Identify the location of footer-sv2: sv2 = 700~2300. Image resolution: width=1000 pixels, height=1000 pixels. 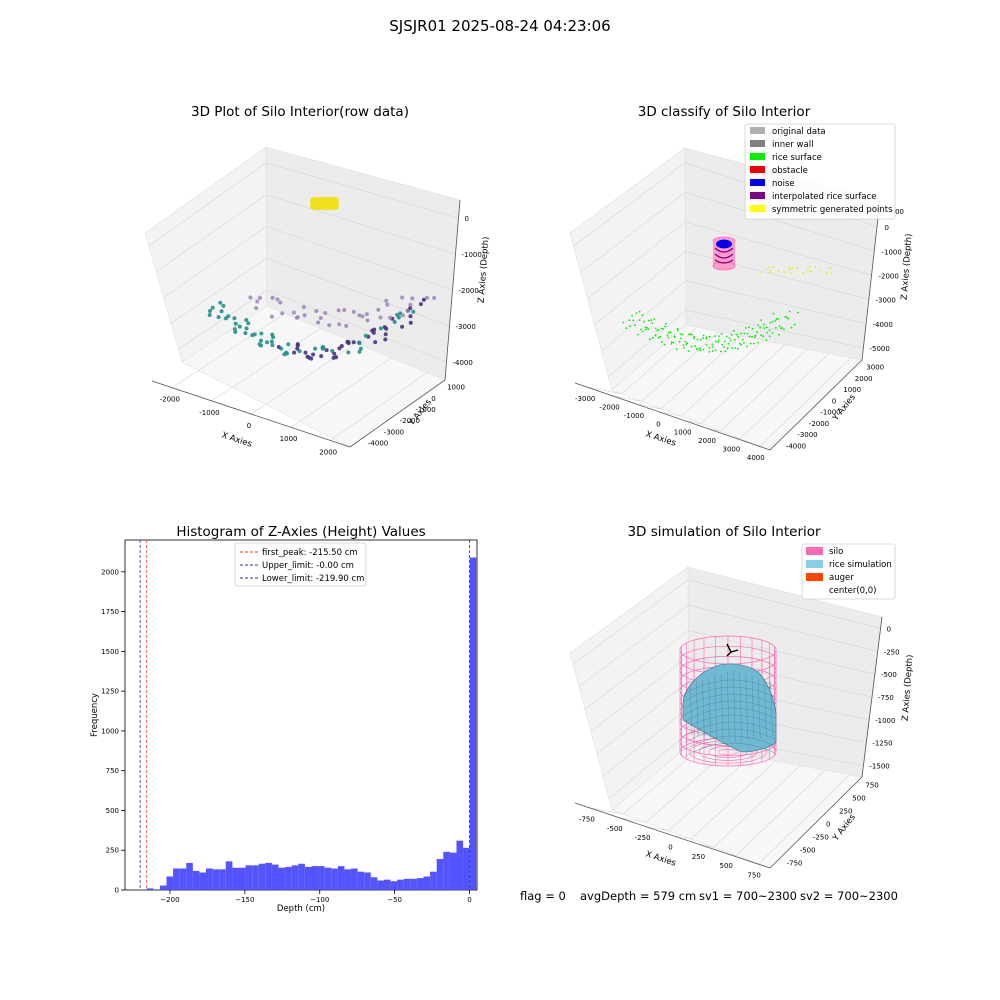
(849, 896).